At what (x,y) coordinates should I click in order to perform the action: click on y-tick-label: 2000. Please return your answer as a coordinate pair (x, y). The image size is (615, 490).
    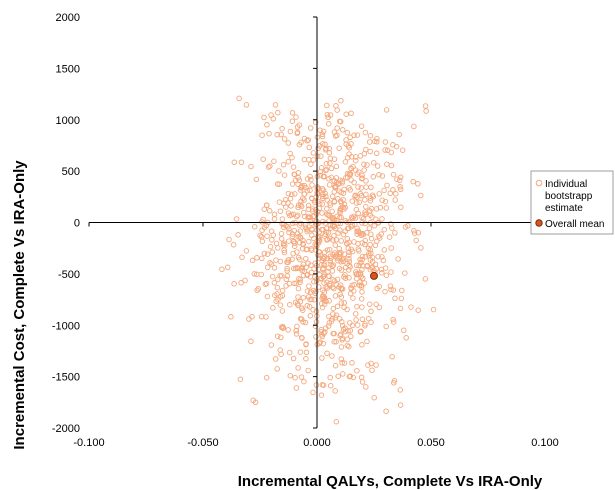
    Looking at the image, I should click on (68, 18).